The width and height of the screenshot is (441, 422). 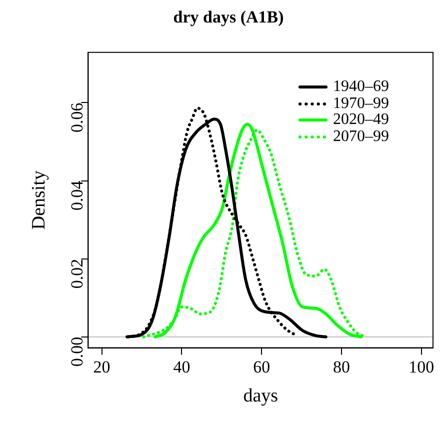 I want to click on x-tick-label: 80, so click(x=341, y=366).